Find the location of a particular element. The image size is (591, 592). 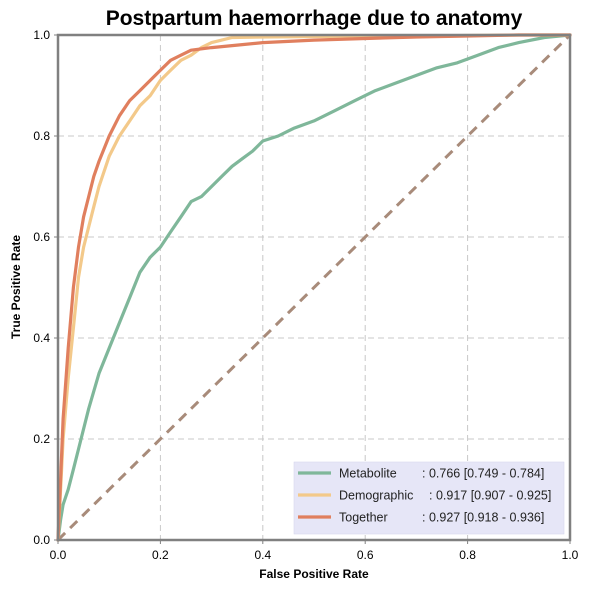

y-tick-label: 0.0 is located at coordinates (41, 540).